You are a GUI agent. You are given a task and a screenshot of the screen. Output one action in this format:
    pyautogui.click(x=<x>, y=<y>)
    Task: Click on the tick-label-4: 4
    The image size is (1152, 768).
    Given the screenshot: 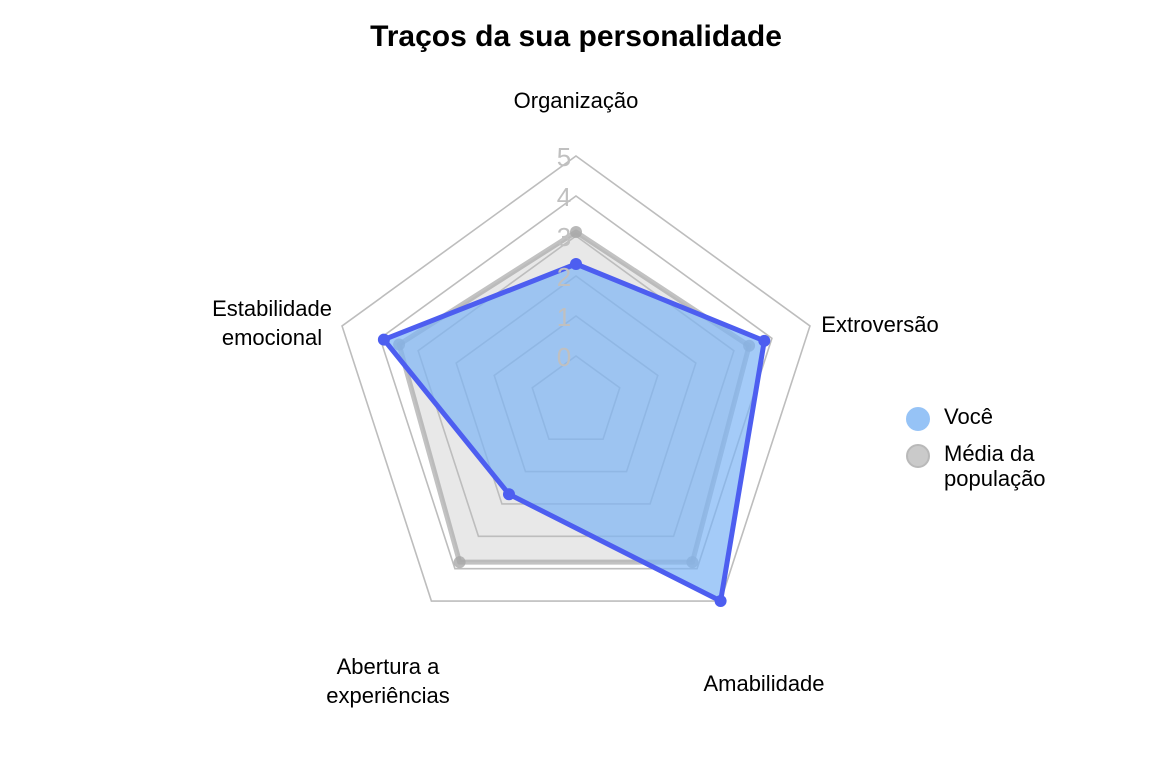 What is the action you would take?
    pyautogui.click(x=564, y=197)
    